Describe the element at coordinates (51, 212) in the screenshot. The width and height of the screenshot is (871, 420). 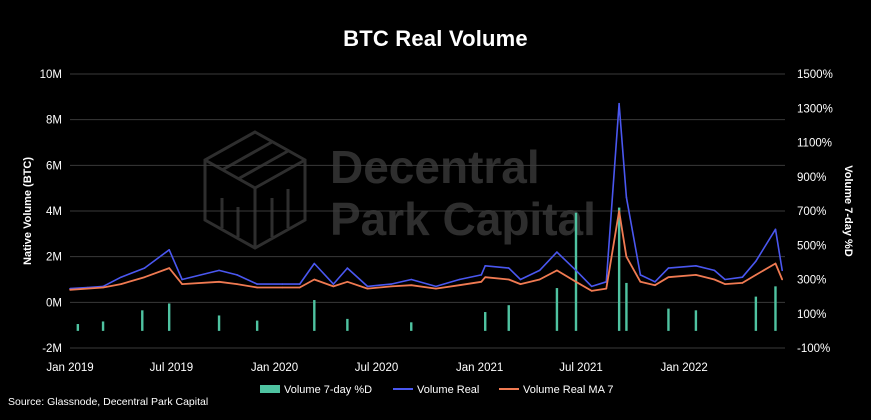
I see `y-axis-left: -2M 0M 2M 4M 6M 8M 10M` at that location.